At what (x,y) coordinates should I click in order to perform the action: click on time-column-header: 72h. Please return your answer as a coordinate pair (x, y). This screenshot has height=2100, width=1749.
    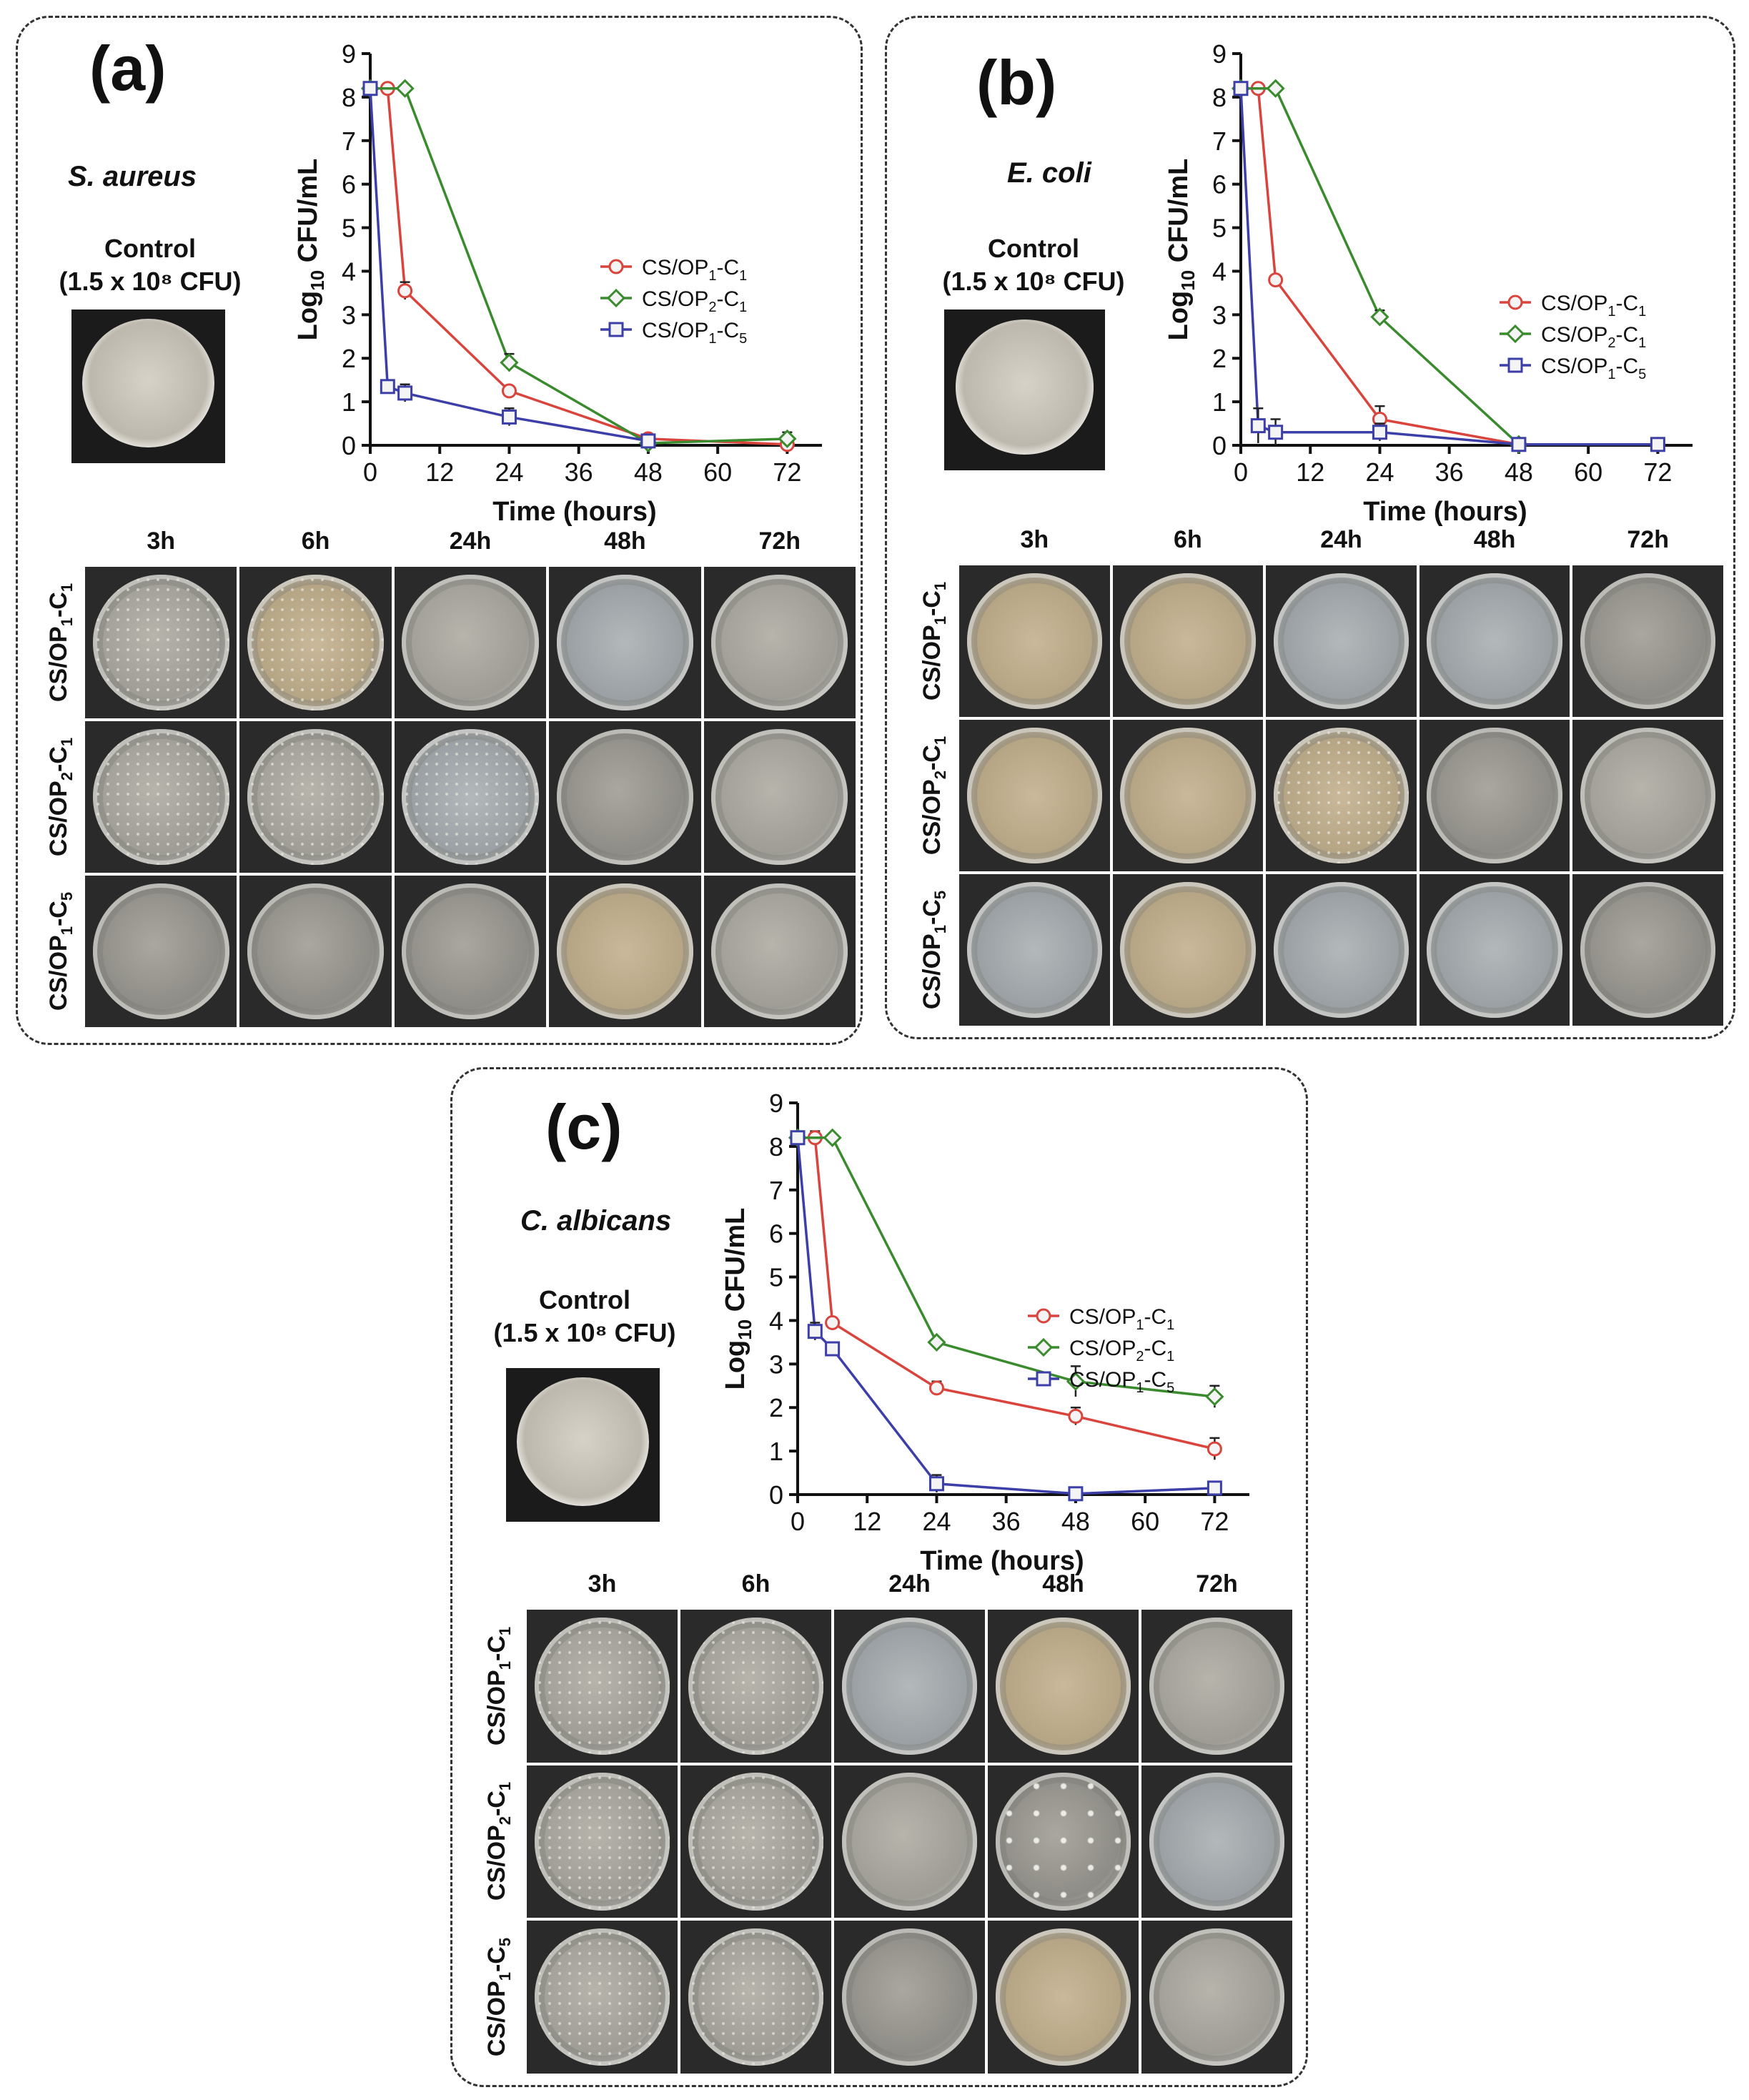
    Looking at the image, I should click on (780, 541).